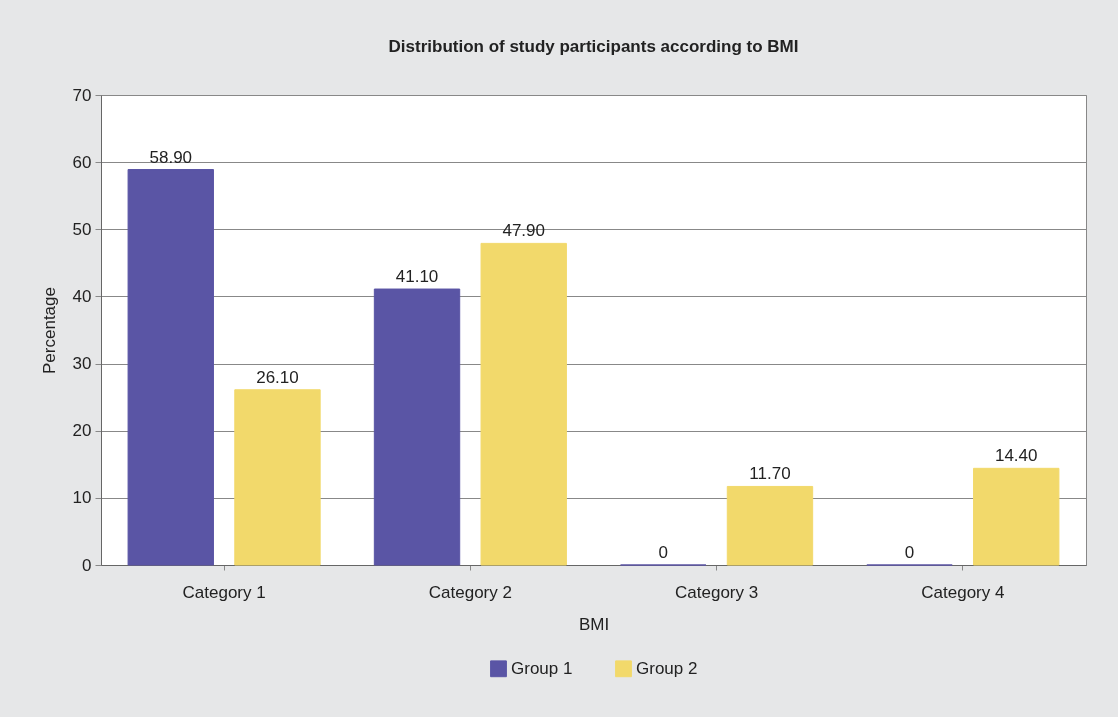  I want to click on data-label: 14.40, so click(1016, 456).